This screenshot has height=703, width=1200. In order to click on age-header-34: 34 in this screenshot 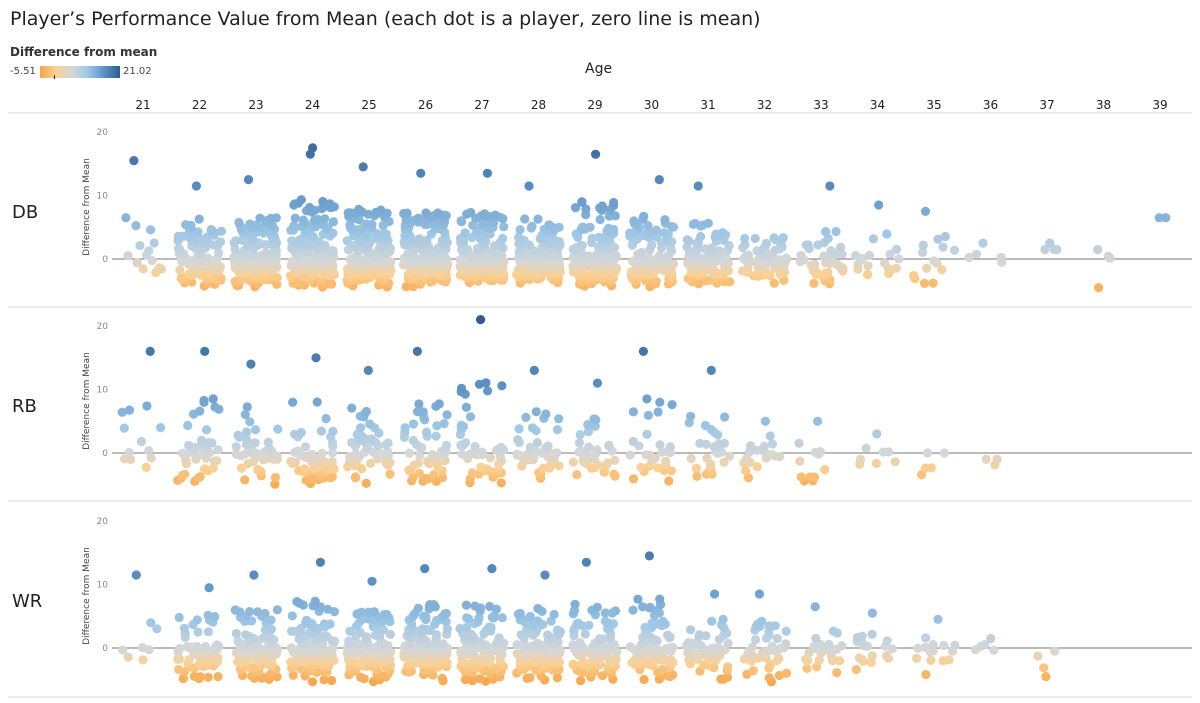, I will do `click(877, 105)`.